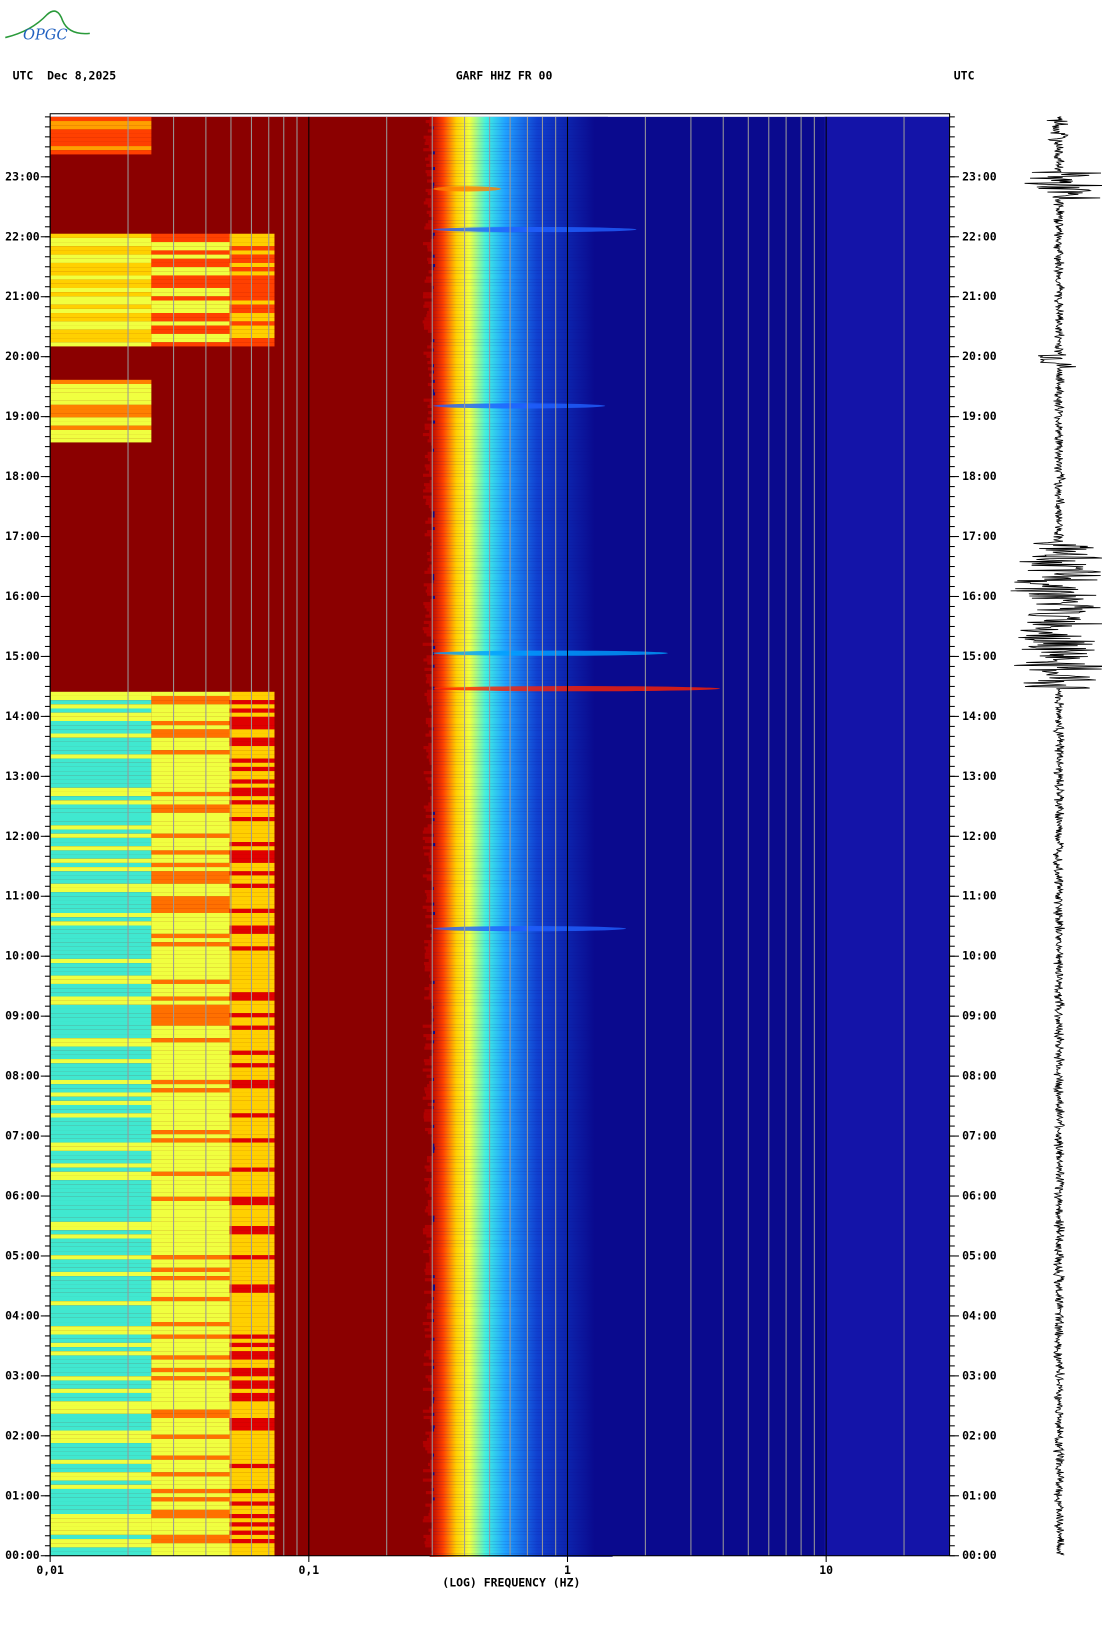 The image size is (1102, 1634). What do you see at coordinates (567, 1570) in the screenshot?
I see `x-tick-label: 1` at bounding box center [567, 1570].